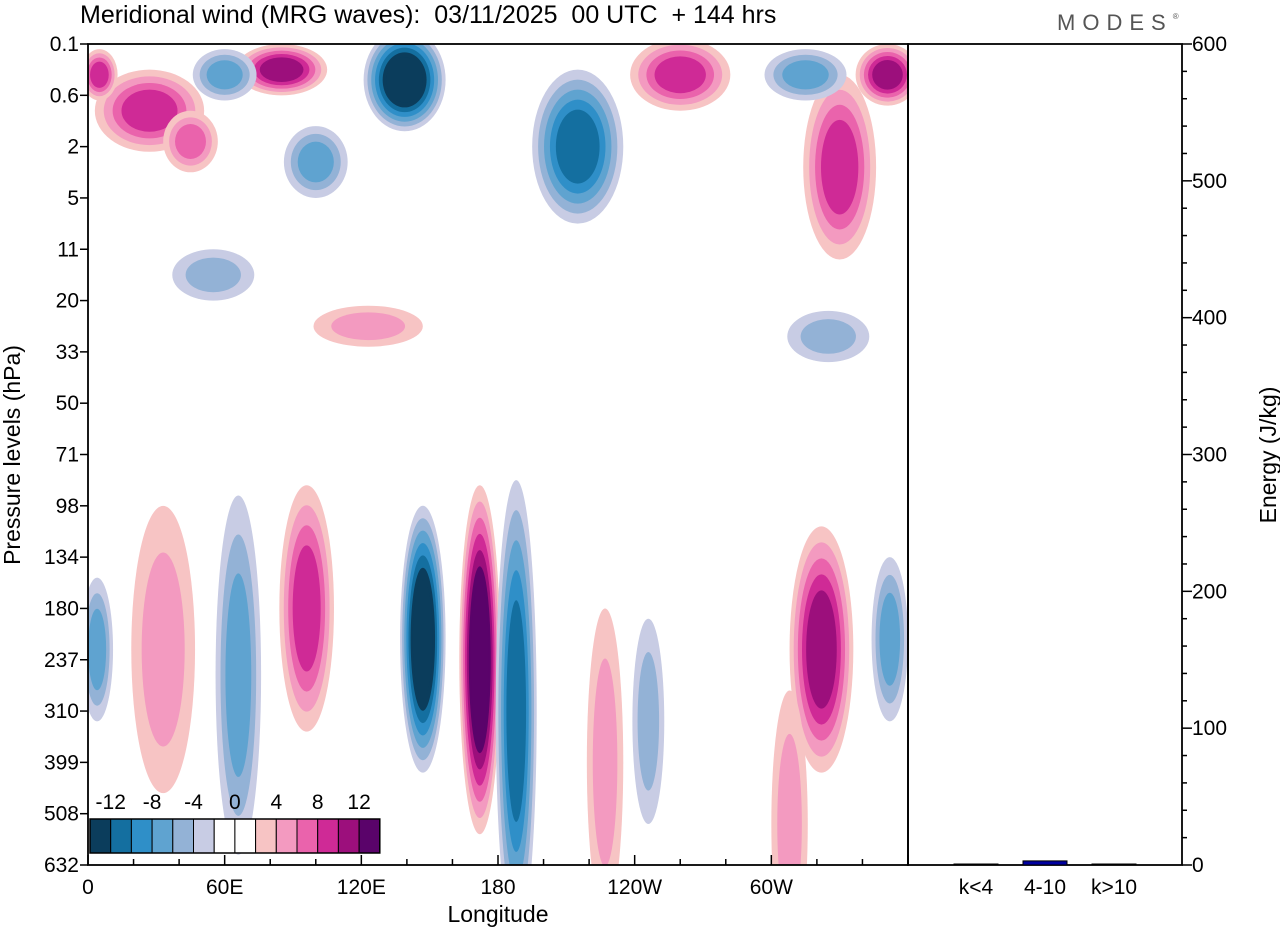 The image size is (1280, 930). What do you see at coordinates (1267, 455) in the screenshot?
I see `energy-axis-title: Energy (J/kg)` at bounding box center [1267, 455].